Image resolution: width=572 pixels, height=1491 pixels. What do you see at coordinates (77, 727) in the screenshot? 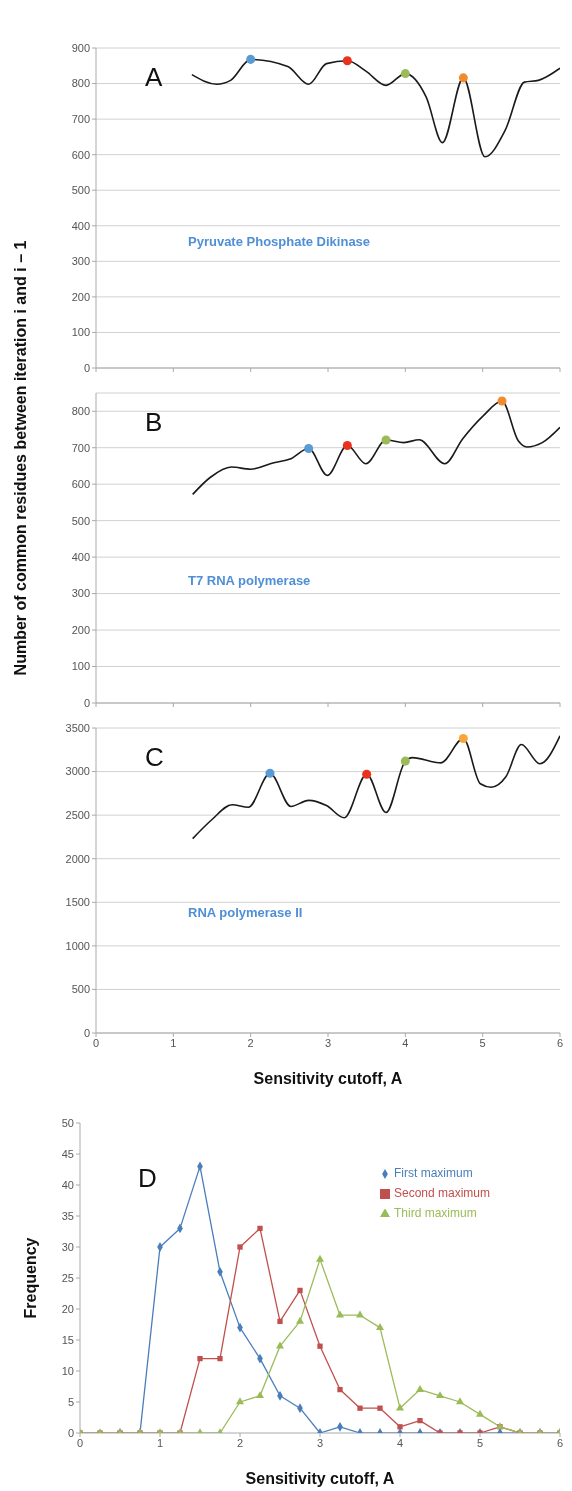
I see `y-tick-label: 3500` at bounding box center [77, 727].